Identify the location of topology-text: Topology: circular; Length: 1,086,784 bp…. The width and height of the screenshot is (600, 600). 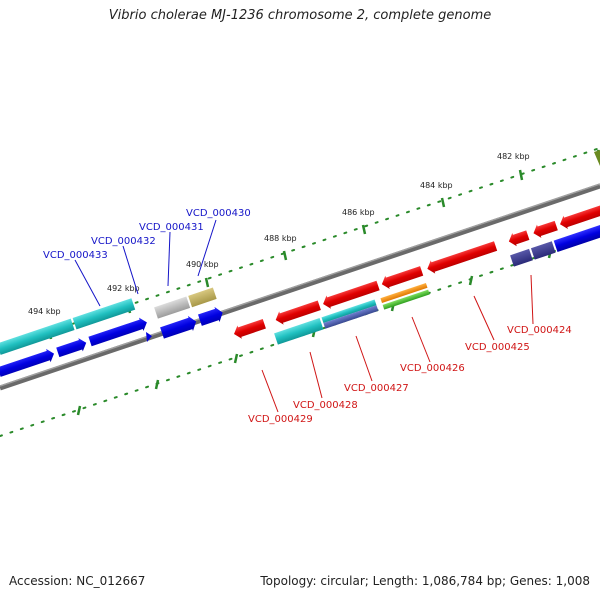
(425, 581).